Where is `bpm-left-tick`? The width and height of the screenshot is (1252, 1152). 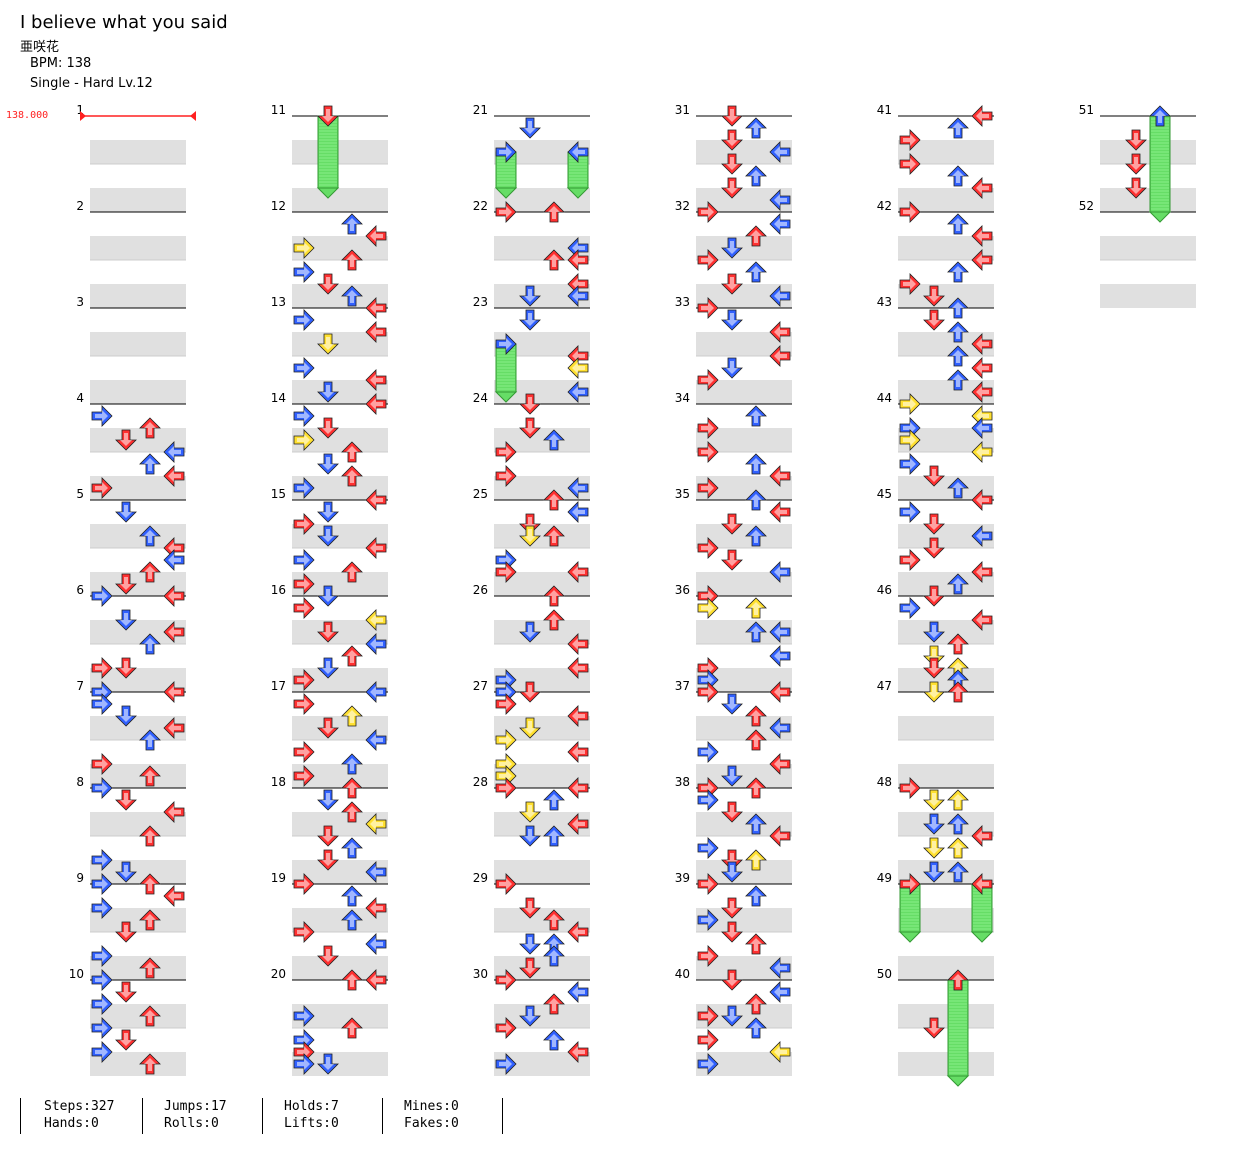
bpm-left-tick is located at coordinates (83, 116).